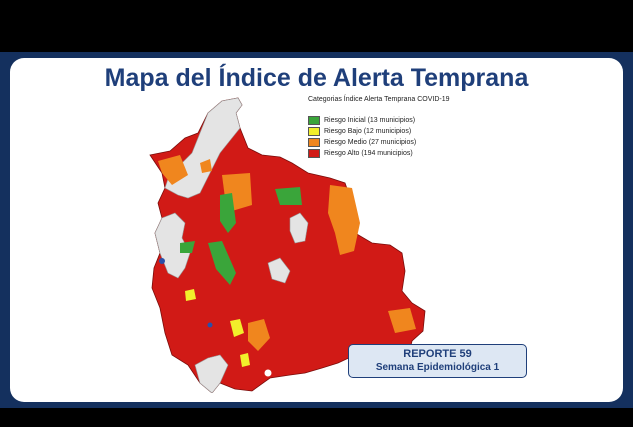  I want to click on legend-label: Riesgo Alto (194 municipios), so click(368, 153).